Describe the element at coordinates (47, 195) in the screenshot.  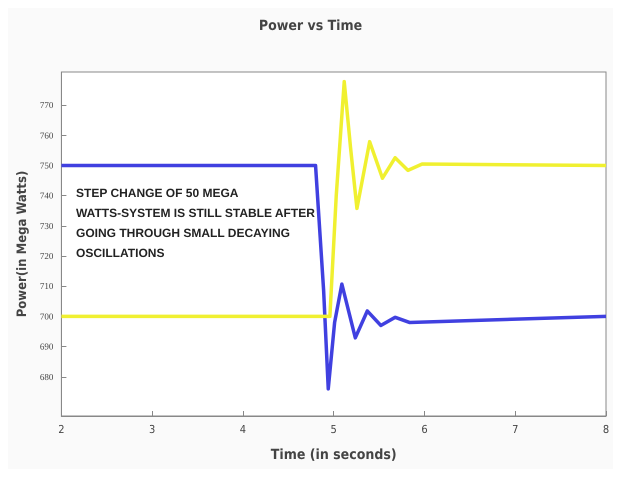
I see `y-tick-label: 740` at that location.